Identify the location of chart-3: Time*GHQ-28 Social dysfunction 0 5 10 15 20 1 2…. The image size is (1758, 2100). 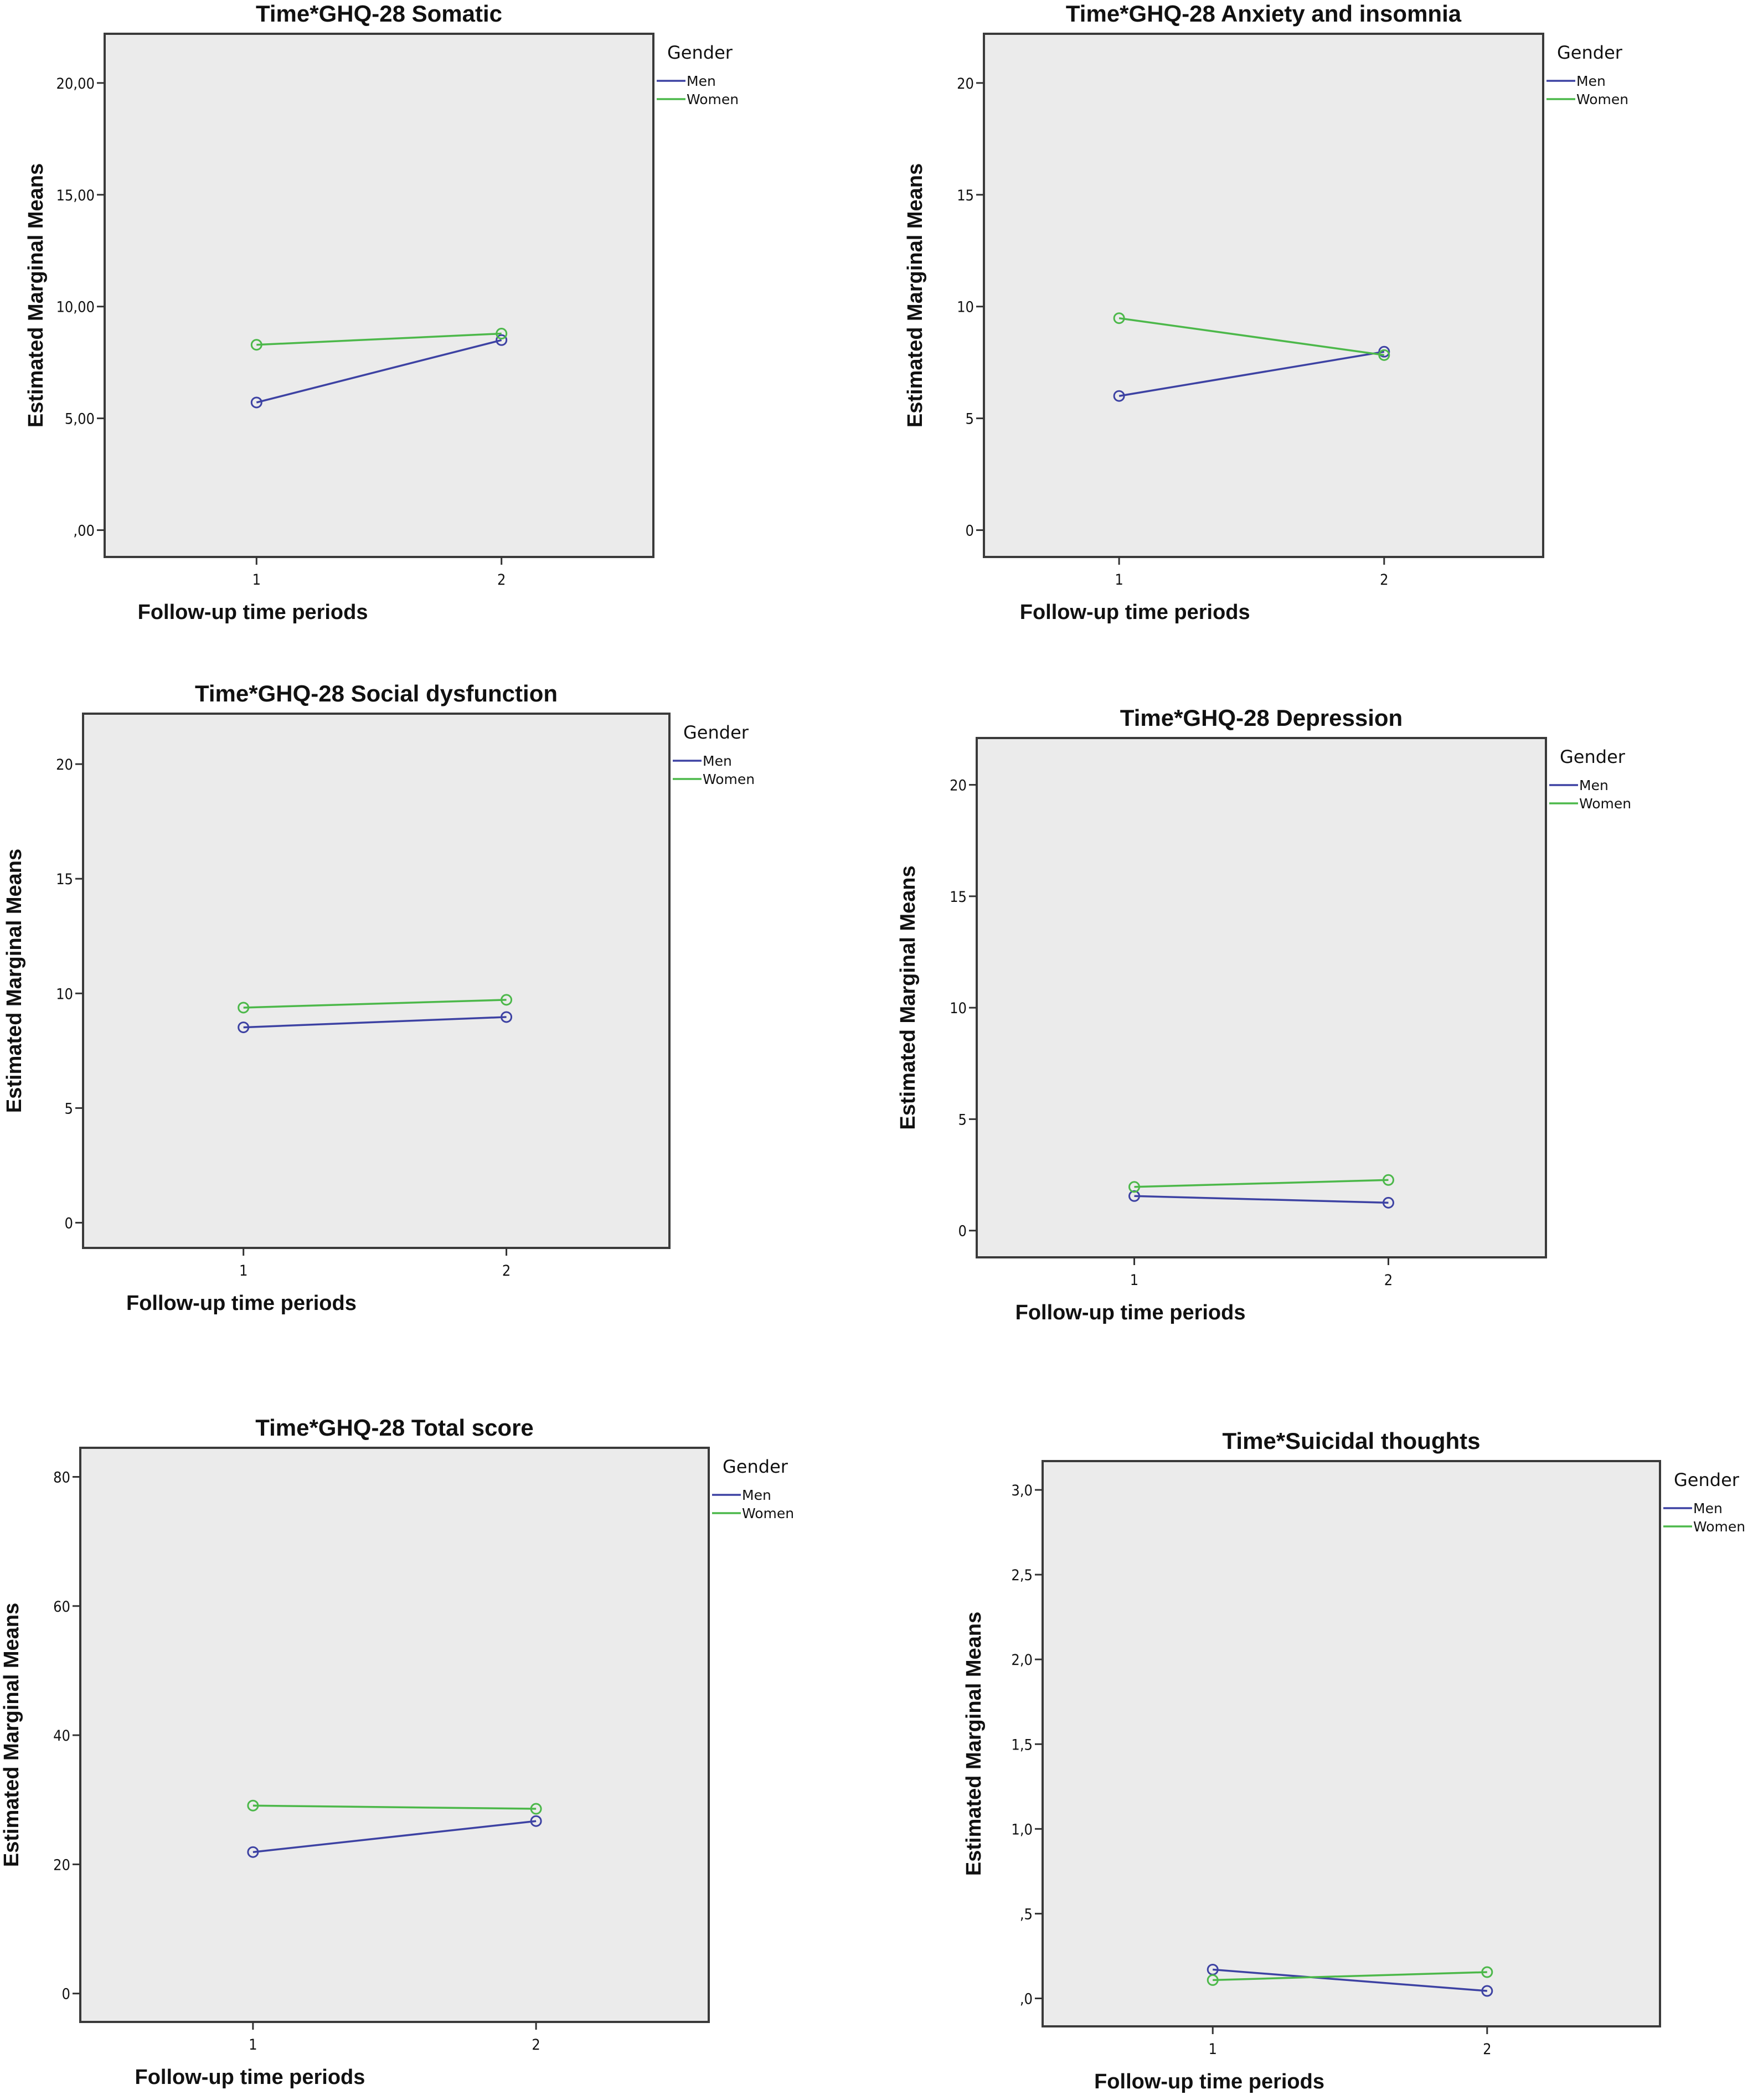
(379, 997).